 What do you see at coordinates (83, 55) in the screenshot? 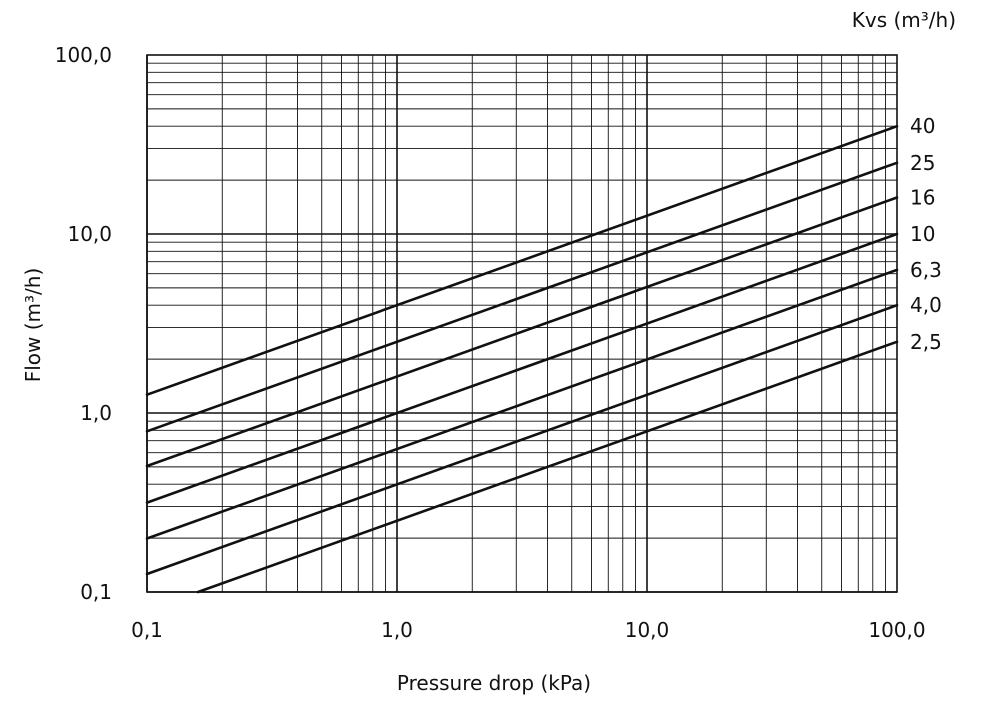
I see `y-tick-label: 100,0` at bounding box center [83, 55].